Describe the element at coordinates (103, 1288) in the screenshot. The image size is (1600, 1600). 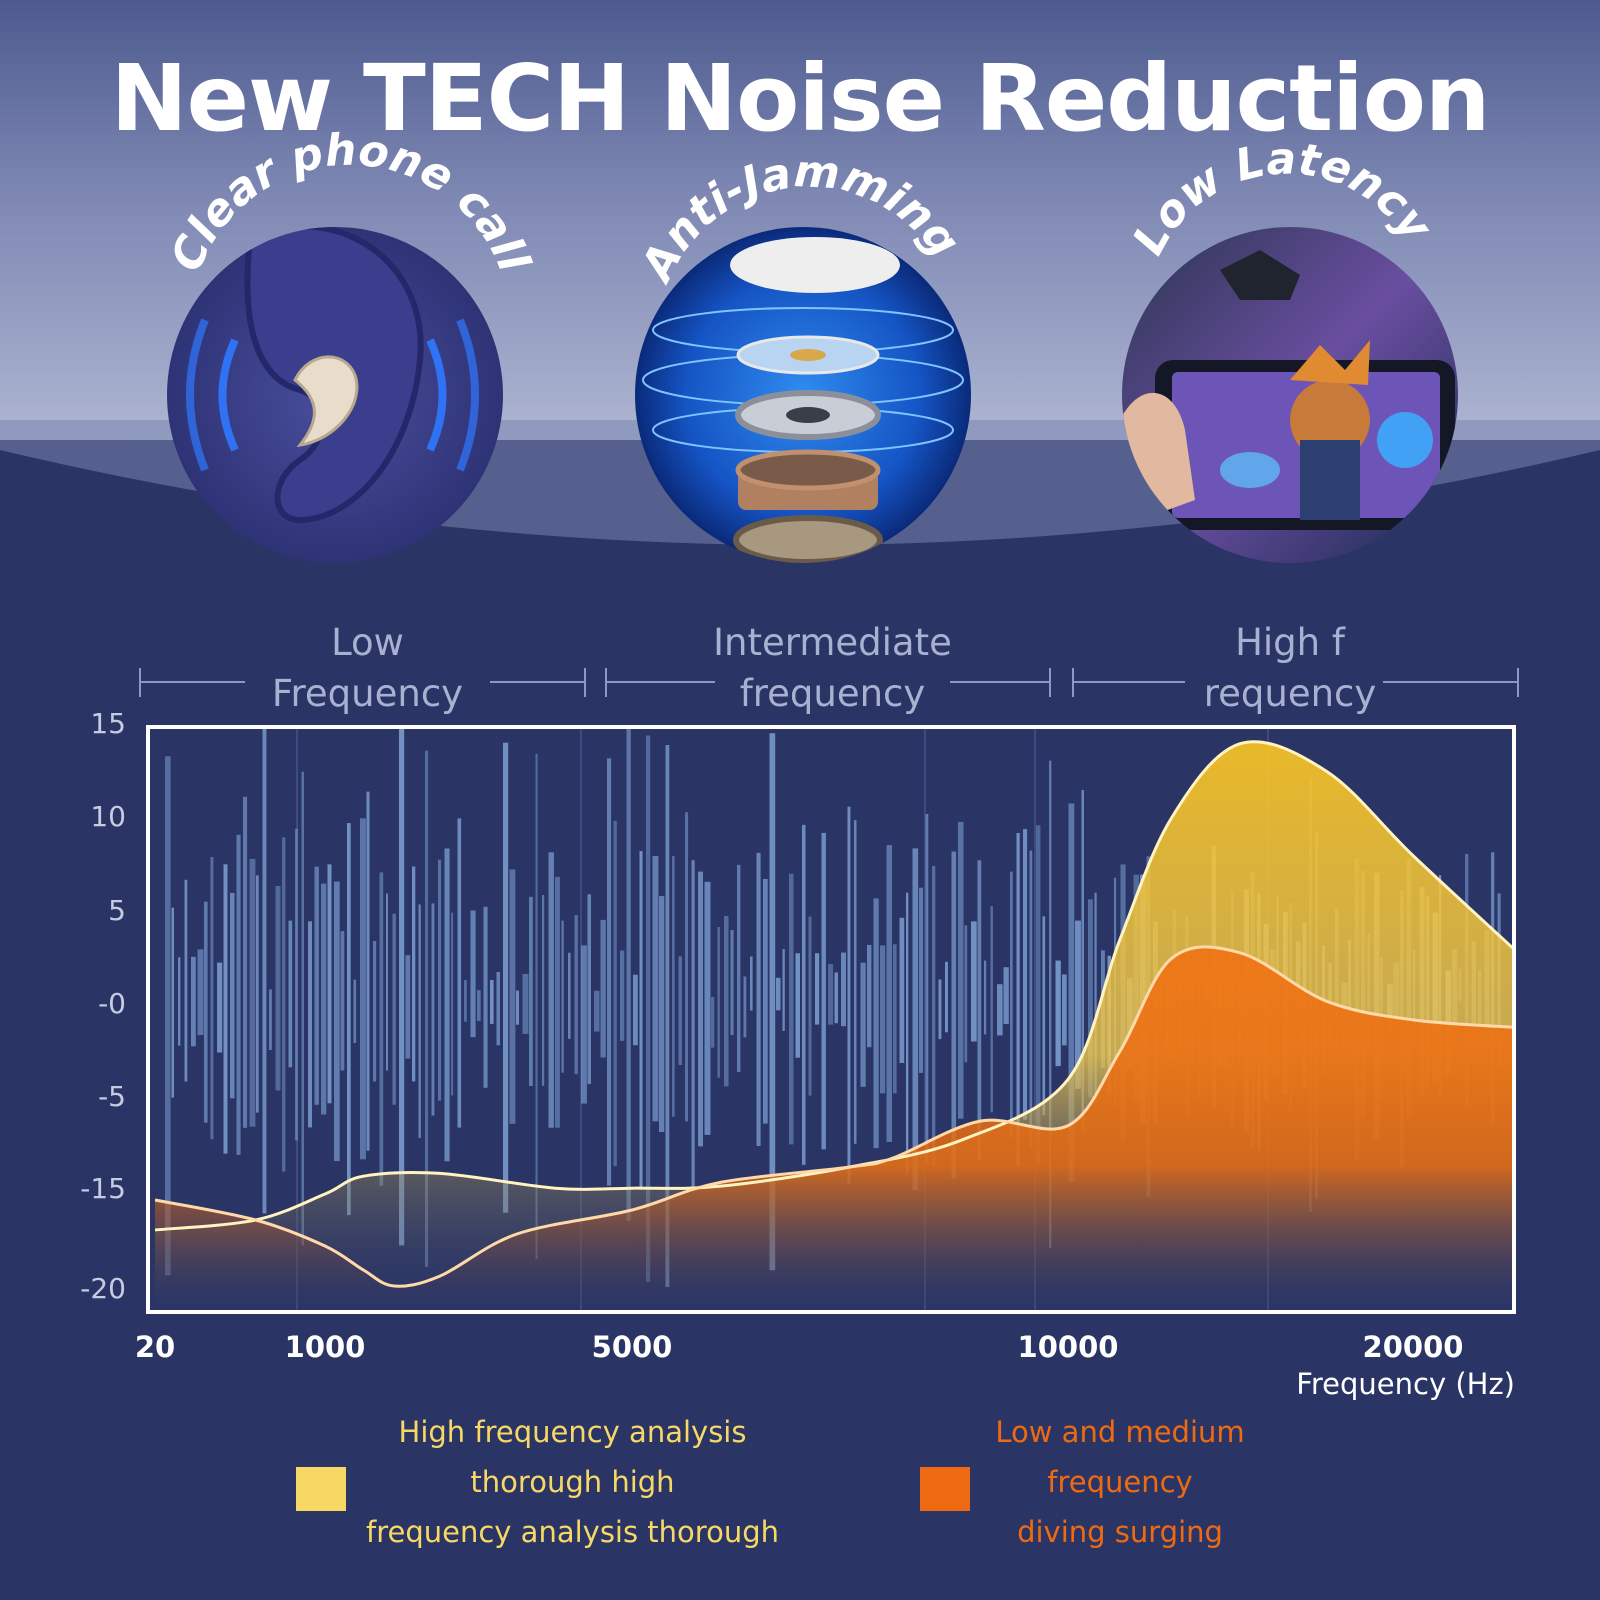
I see `y-tick-label: -20` at that location.